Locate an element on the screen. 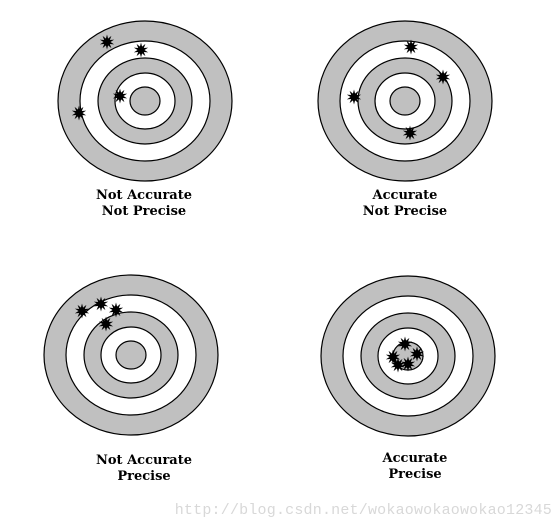  caption-accurate-precise: Accurate Precise is located at coordinates (415, 467).